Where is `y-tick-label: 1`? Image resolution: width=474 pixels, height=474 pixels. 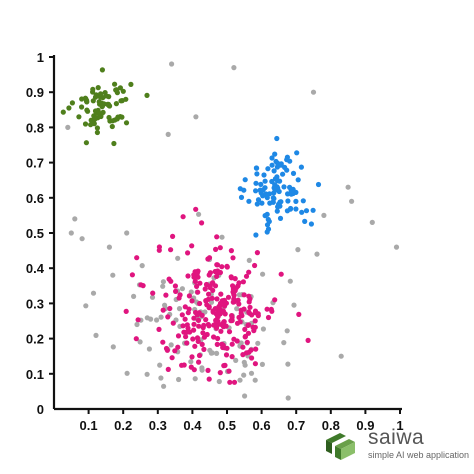 y-tick-label: 1 is located at coordinates (40, 57).